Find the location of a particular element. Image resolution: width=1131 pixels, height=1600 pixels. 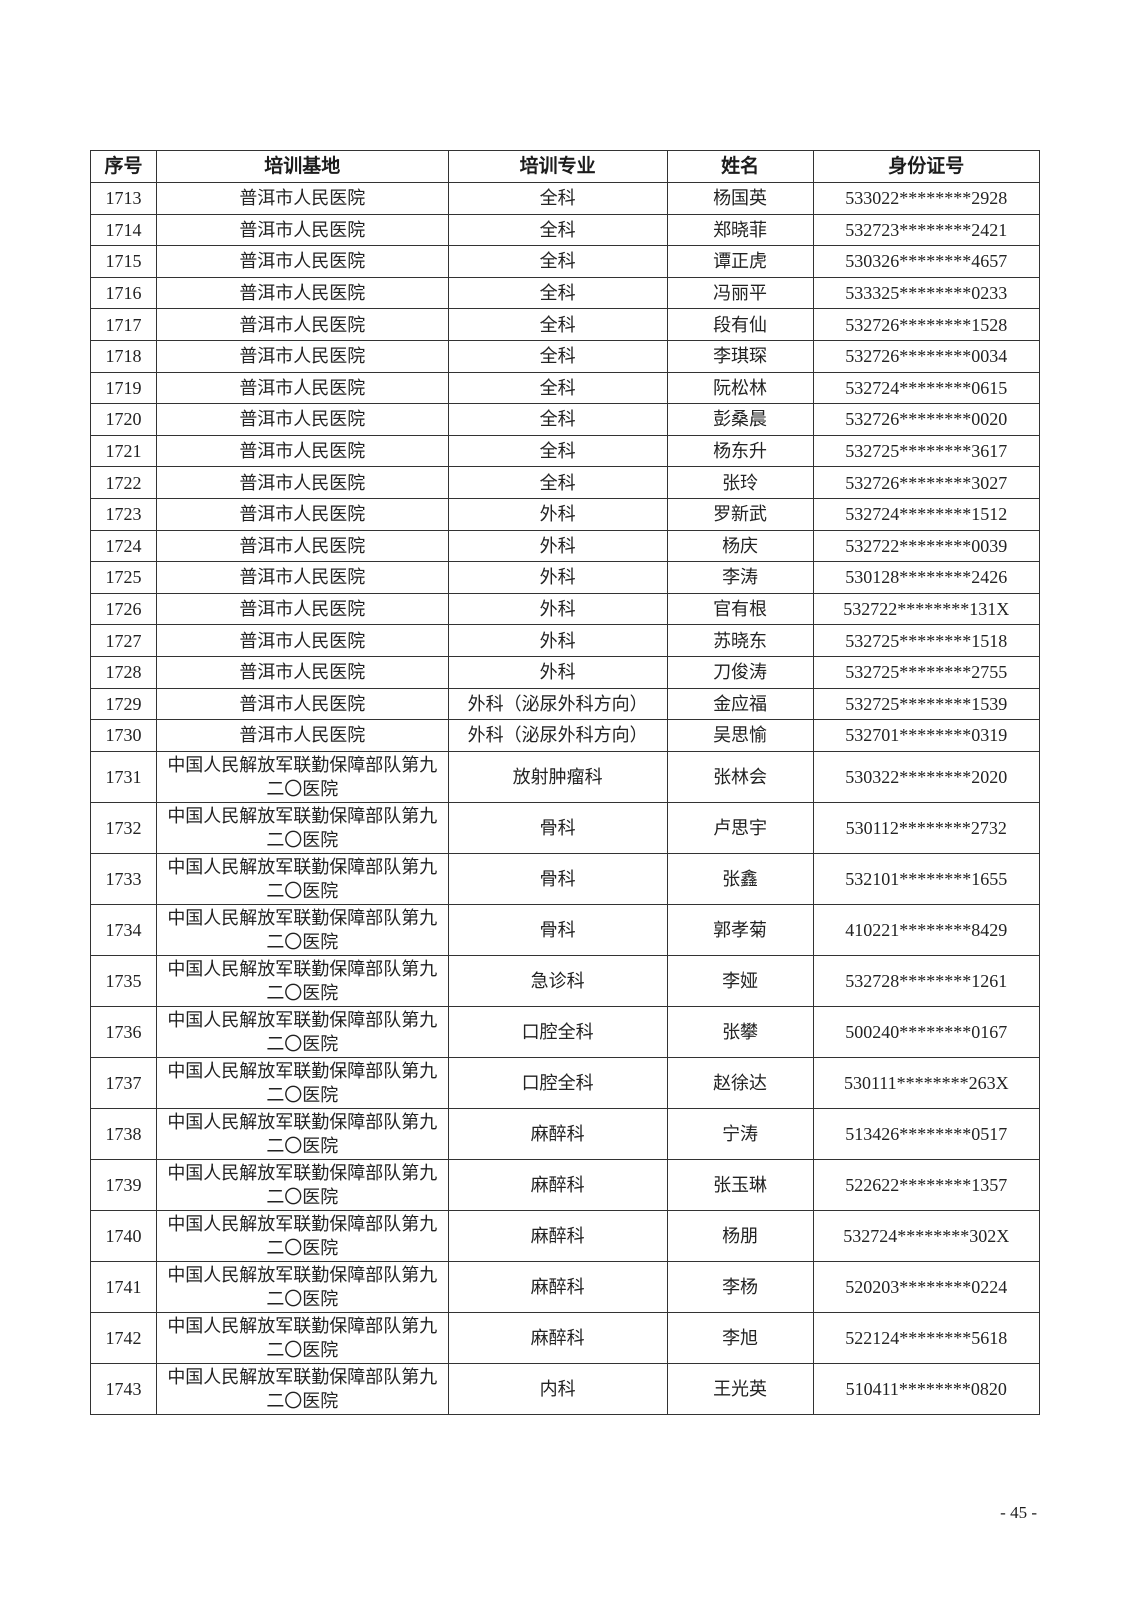

cell-id-number: 513426********0517 is located at coordinates (926, 1133).